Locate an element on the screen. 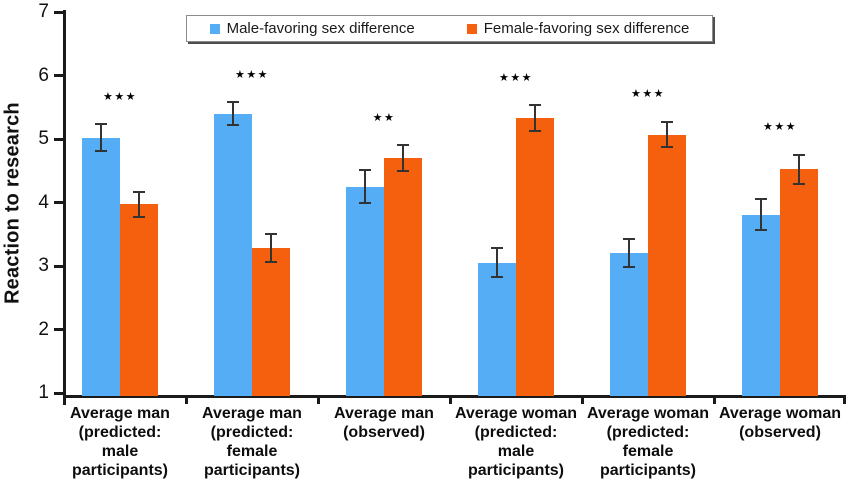 This screenshot has height=483, width=850. x-category-label-line: female is located at coordinates (252, 451).